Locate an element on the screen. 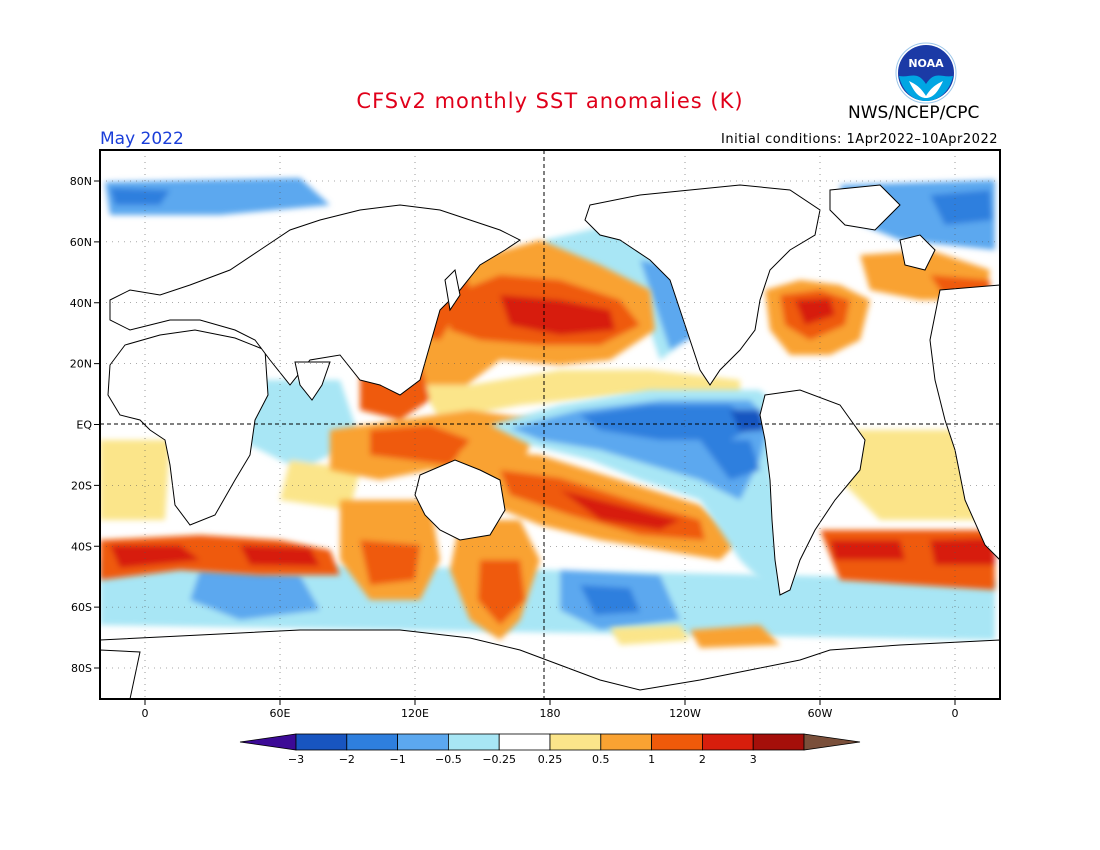 The image size is (1100, 850). colorbar-tick-label: 1 is located at coordinates (651, 759).